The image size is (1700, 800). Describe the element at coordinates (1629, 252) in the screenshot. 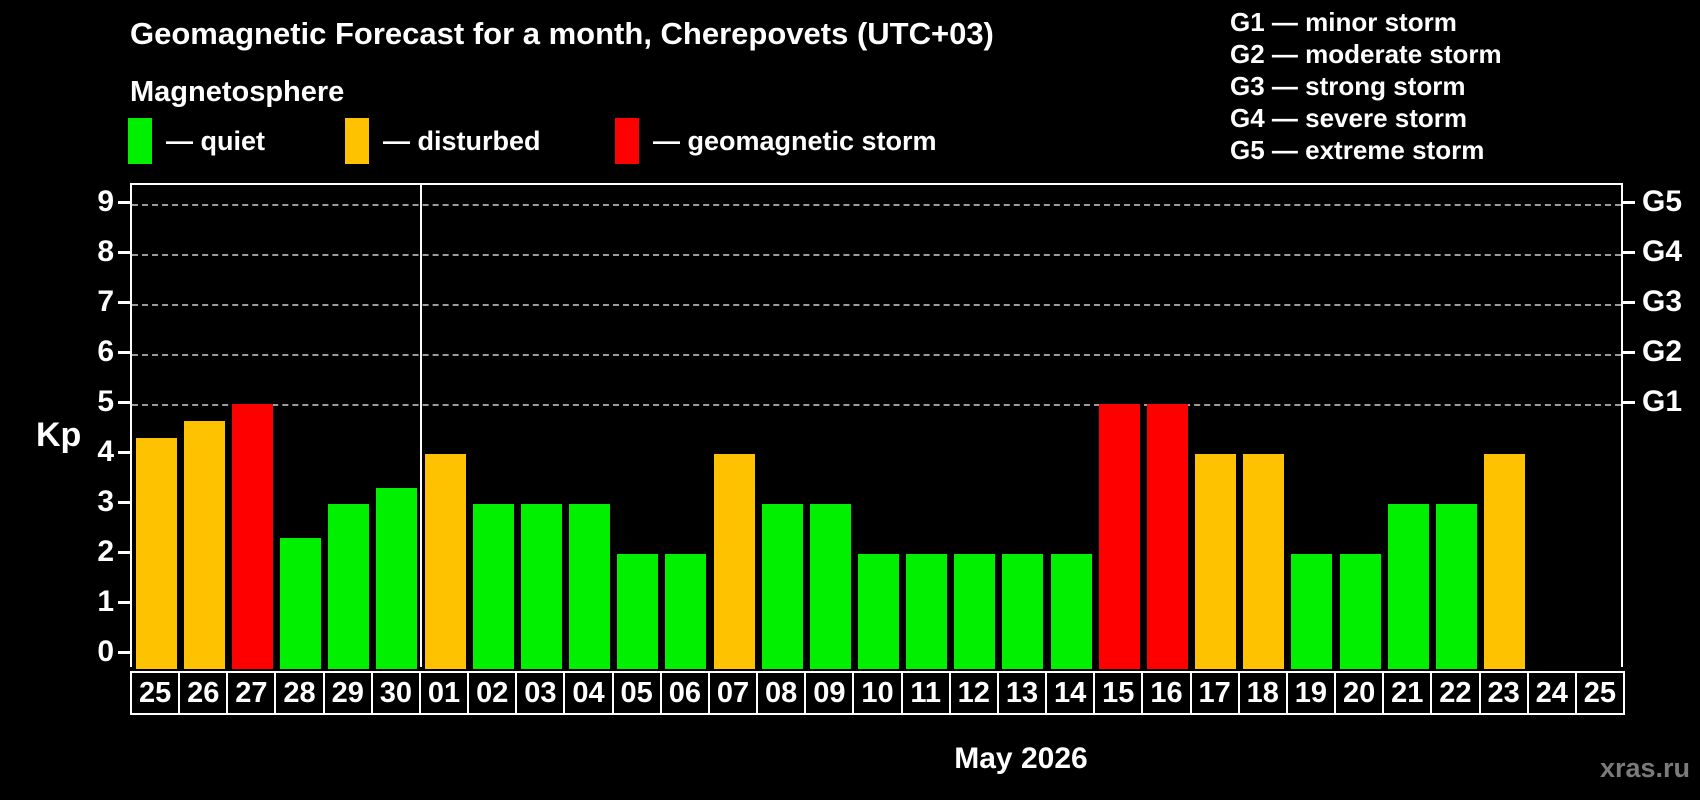

I see `gtick-mark-g4` at that location.